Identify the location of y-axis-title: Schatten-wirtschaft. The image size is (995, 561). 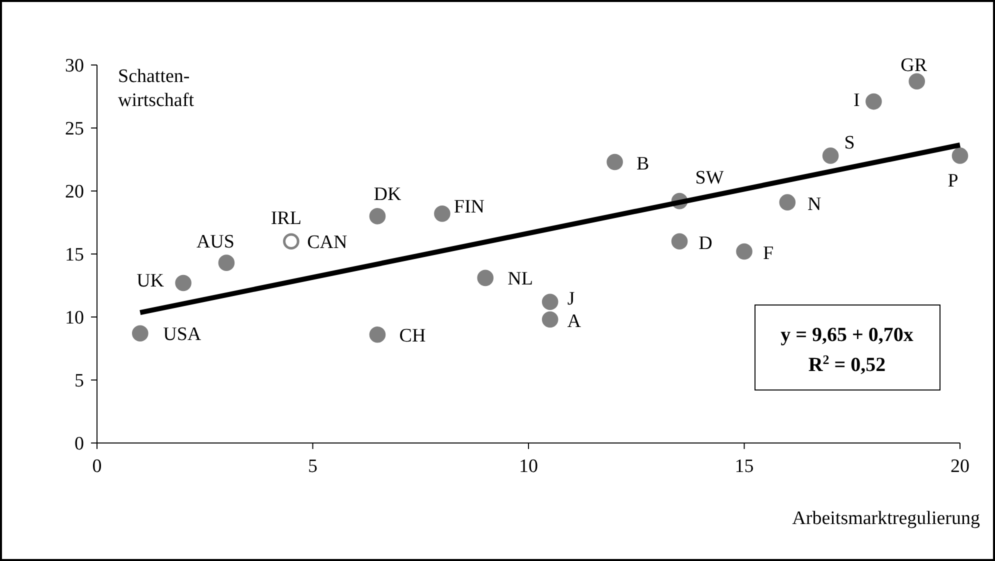
(156, 88).